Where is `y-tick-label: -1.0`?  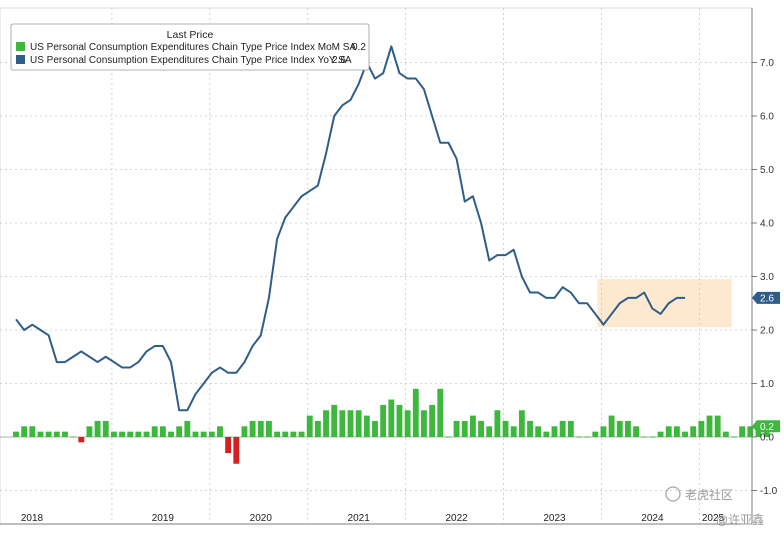 y-tick-label: -1.0 is located at coordinates (769, 491).